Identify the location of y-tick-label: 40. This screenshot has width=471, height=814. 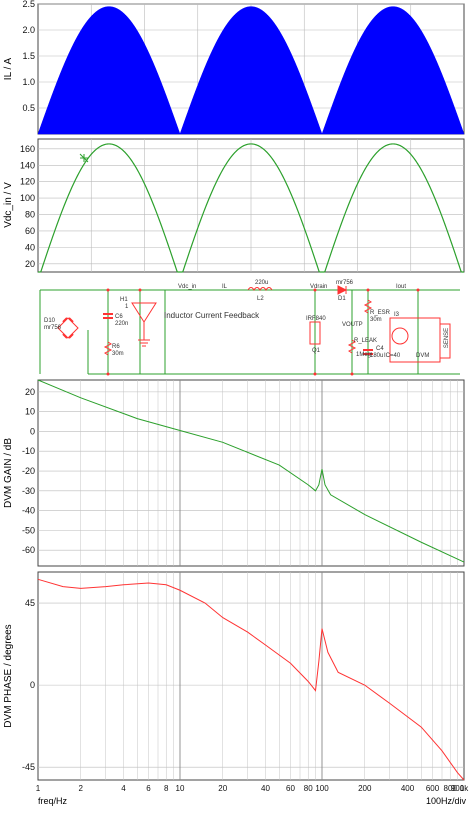
(30, 247).